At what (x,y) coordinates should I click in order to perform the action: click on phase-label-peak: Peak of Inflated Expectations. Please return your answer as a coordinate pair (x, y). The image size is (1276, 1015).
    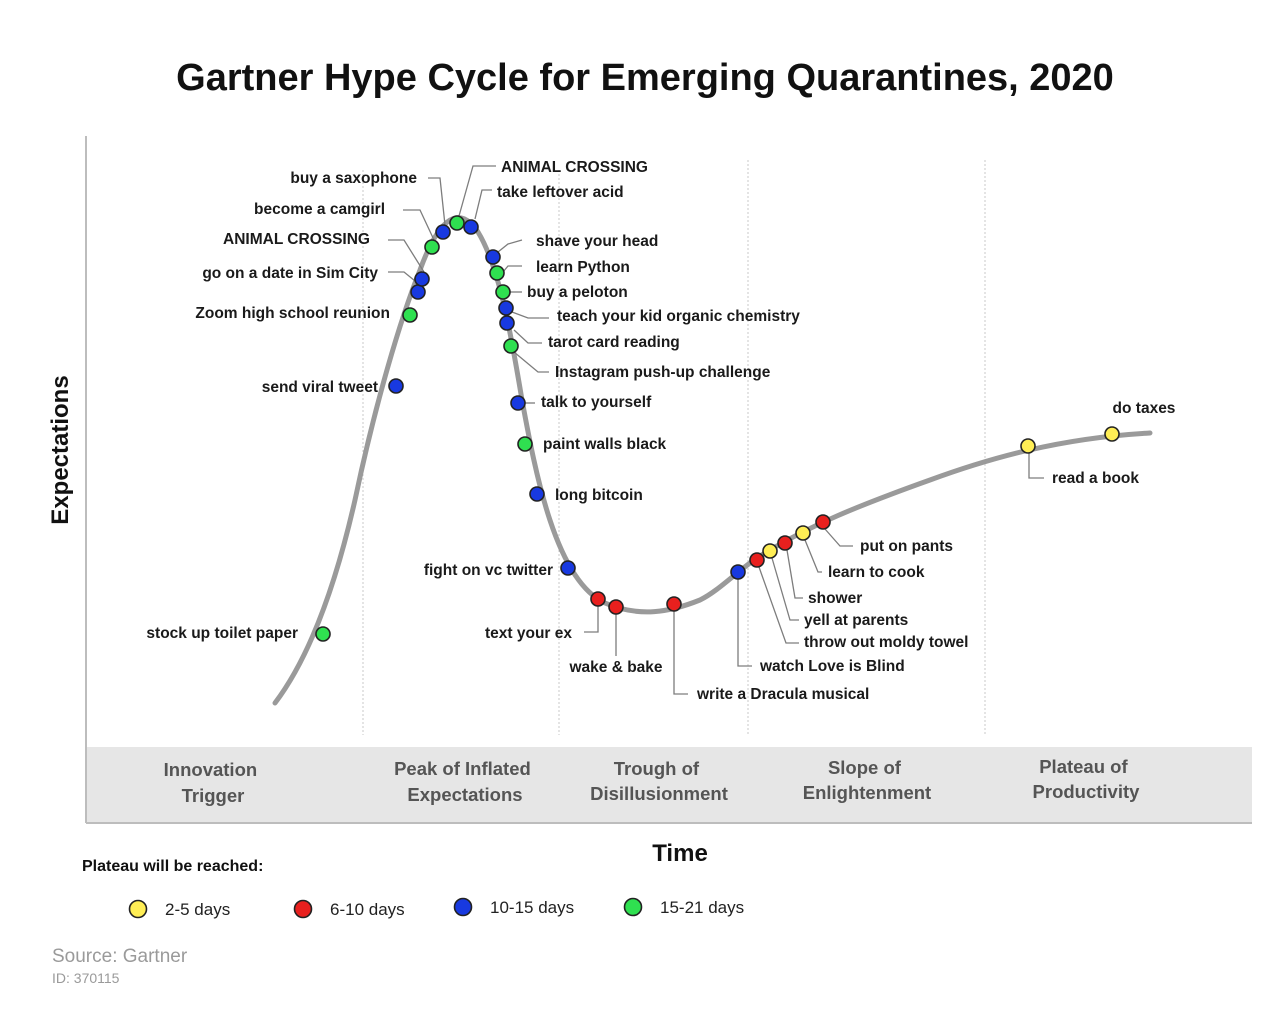
    Looking at the image, I should click on (465, 781).